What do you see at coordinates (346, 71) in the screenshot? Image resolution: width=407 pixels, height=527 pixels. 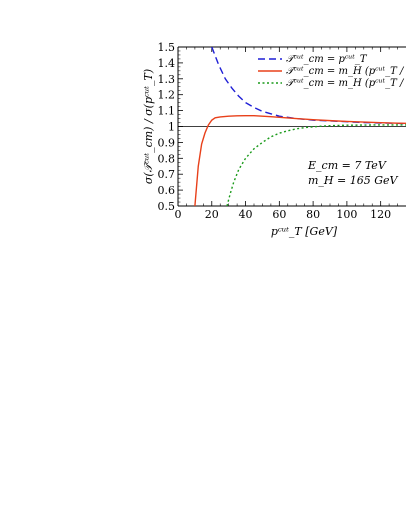 I see `legend-label-2: 𝒯ᶜᵘᵗ_cm = m_H (pᶜᵘᵗ_T / m_H)^√2` at bounding box center [346, 71].